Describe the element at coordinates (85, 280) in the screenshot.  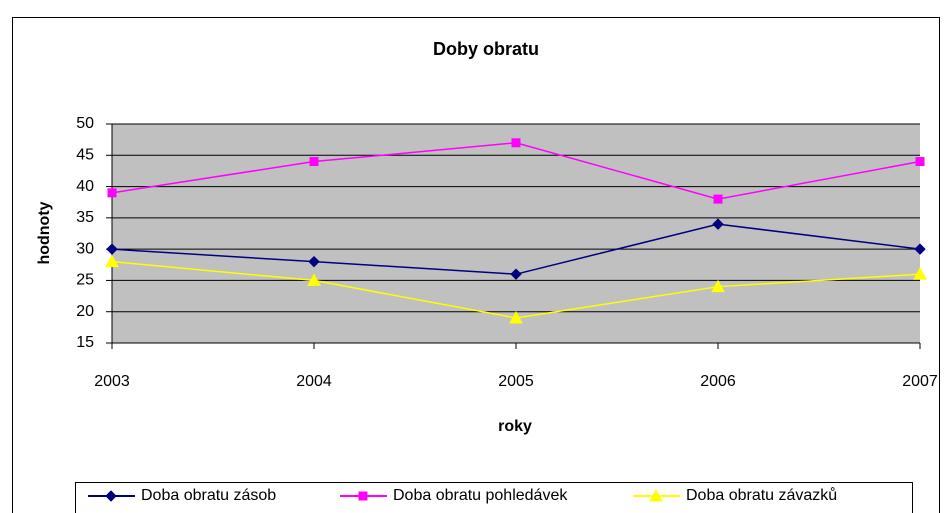
I see `y-tick-label: 25` at that location.